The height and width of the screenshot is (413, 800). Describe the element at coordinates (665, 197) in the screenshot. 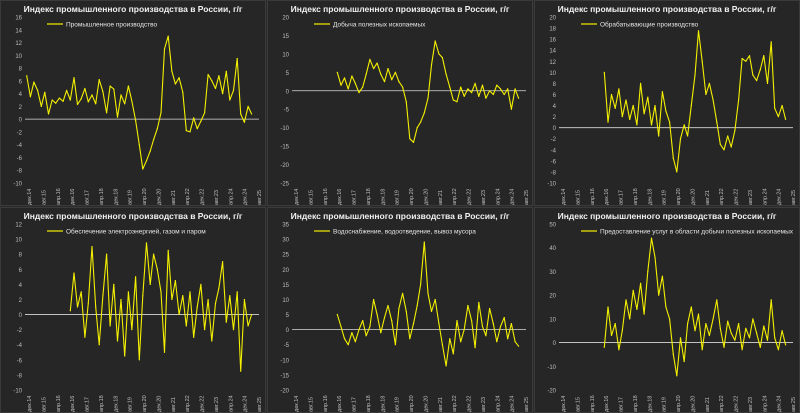

I see `x-tick-label: авг.19` at that location.